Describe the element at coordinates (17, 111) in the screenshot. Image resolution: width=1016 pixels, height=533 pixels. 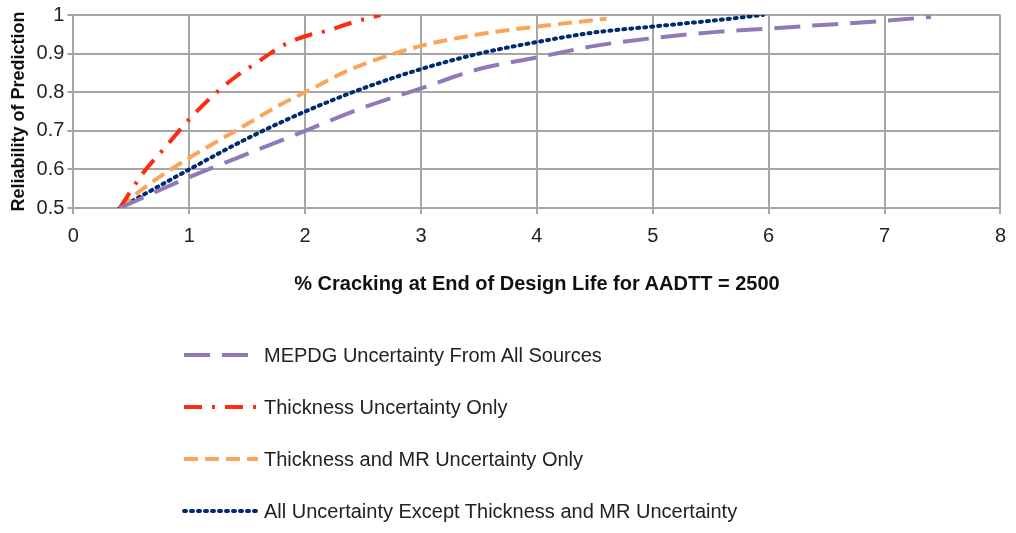
I see `y-axis-title: Reliability of Prediction` at that location.